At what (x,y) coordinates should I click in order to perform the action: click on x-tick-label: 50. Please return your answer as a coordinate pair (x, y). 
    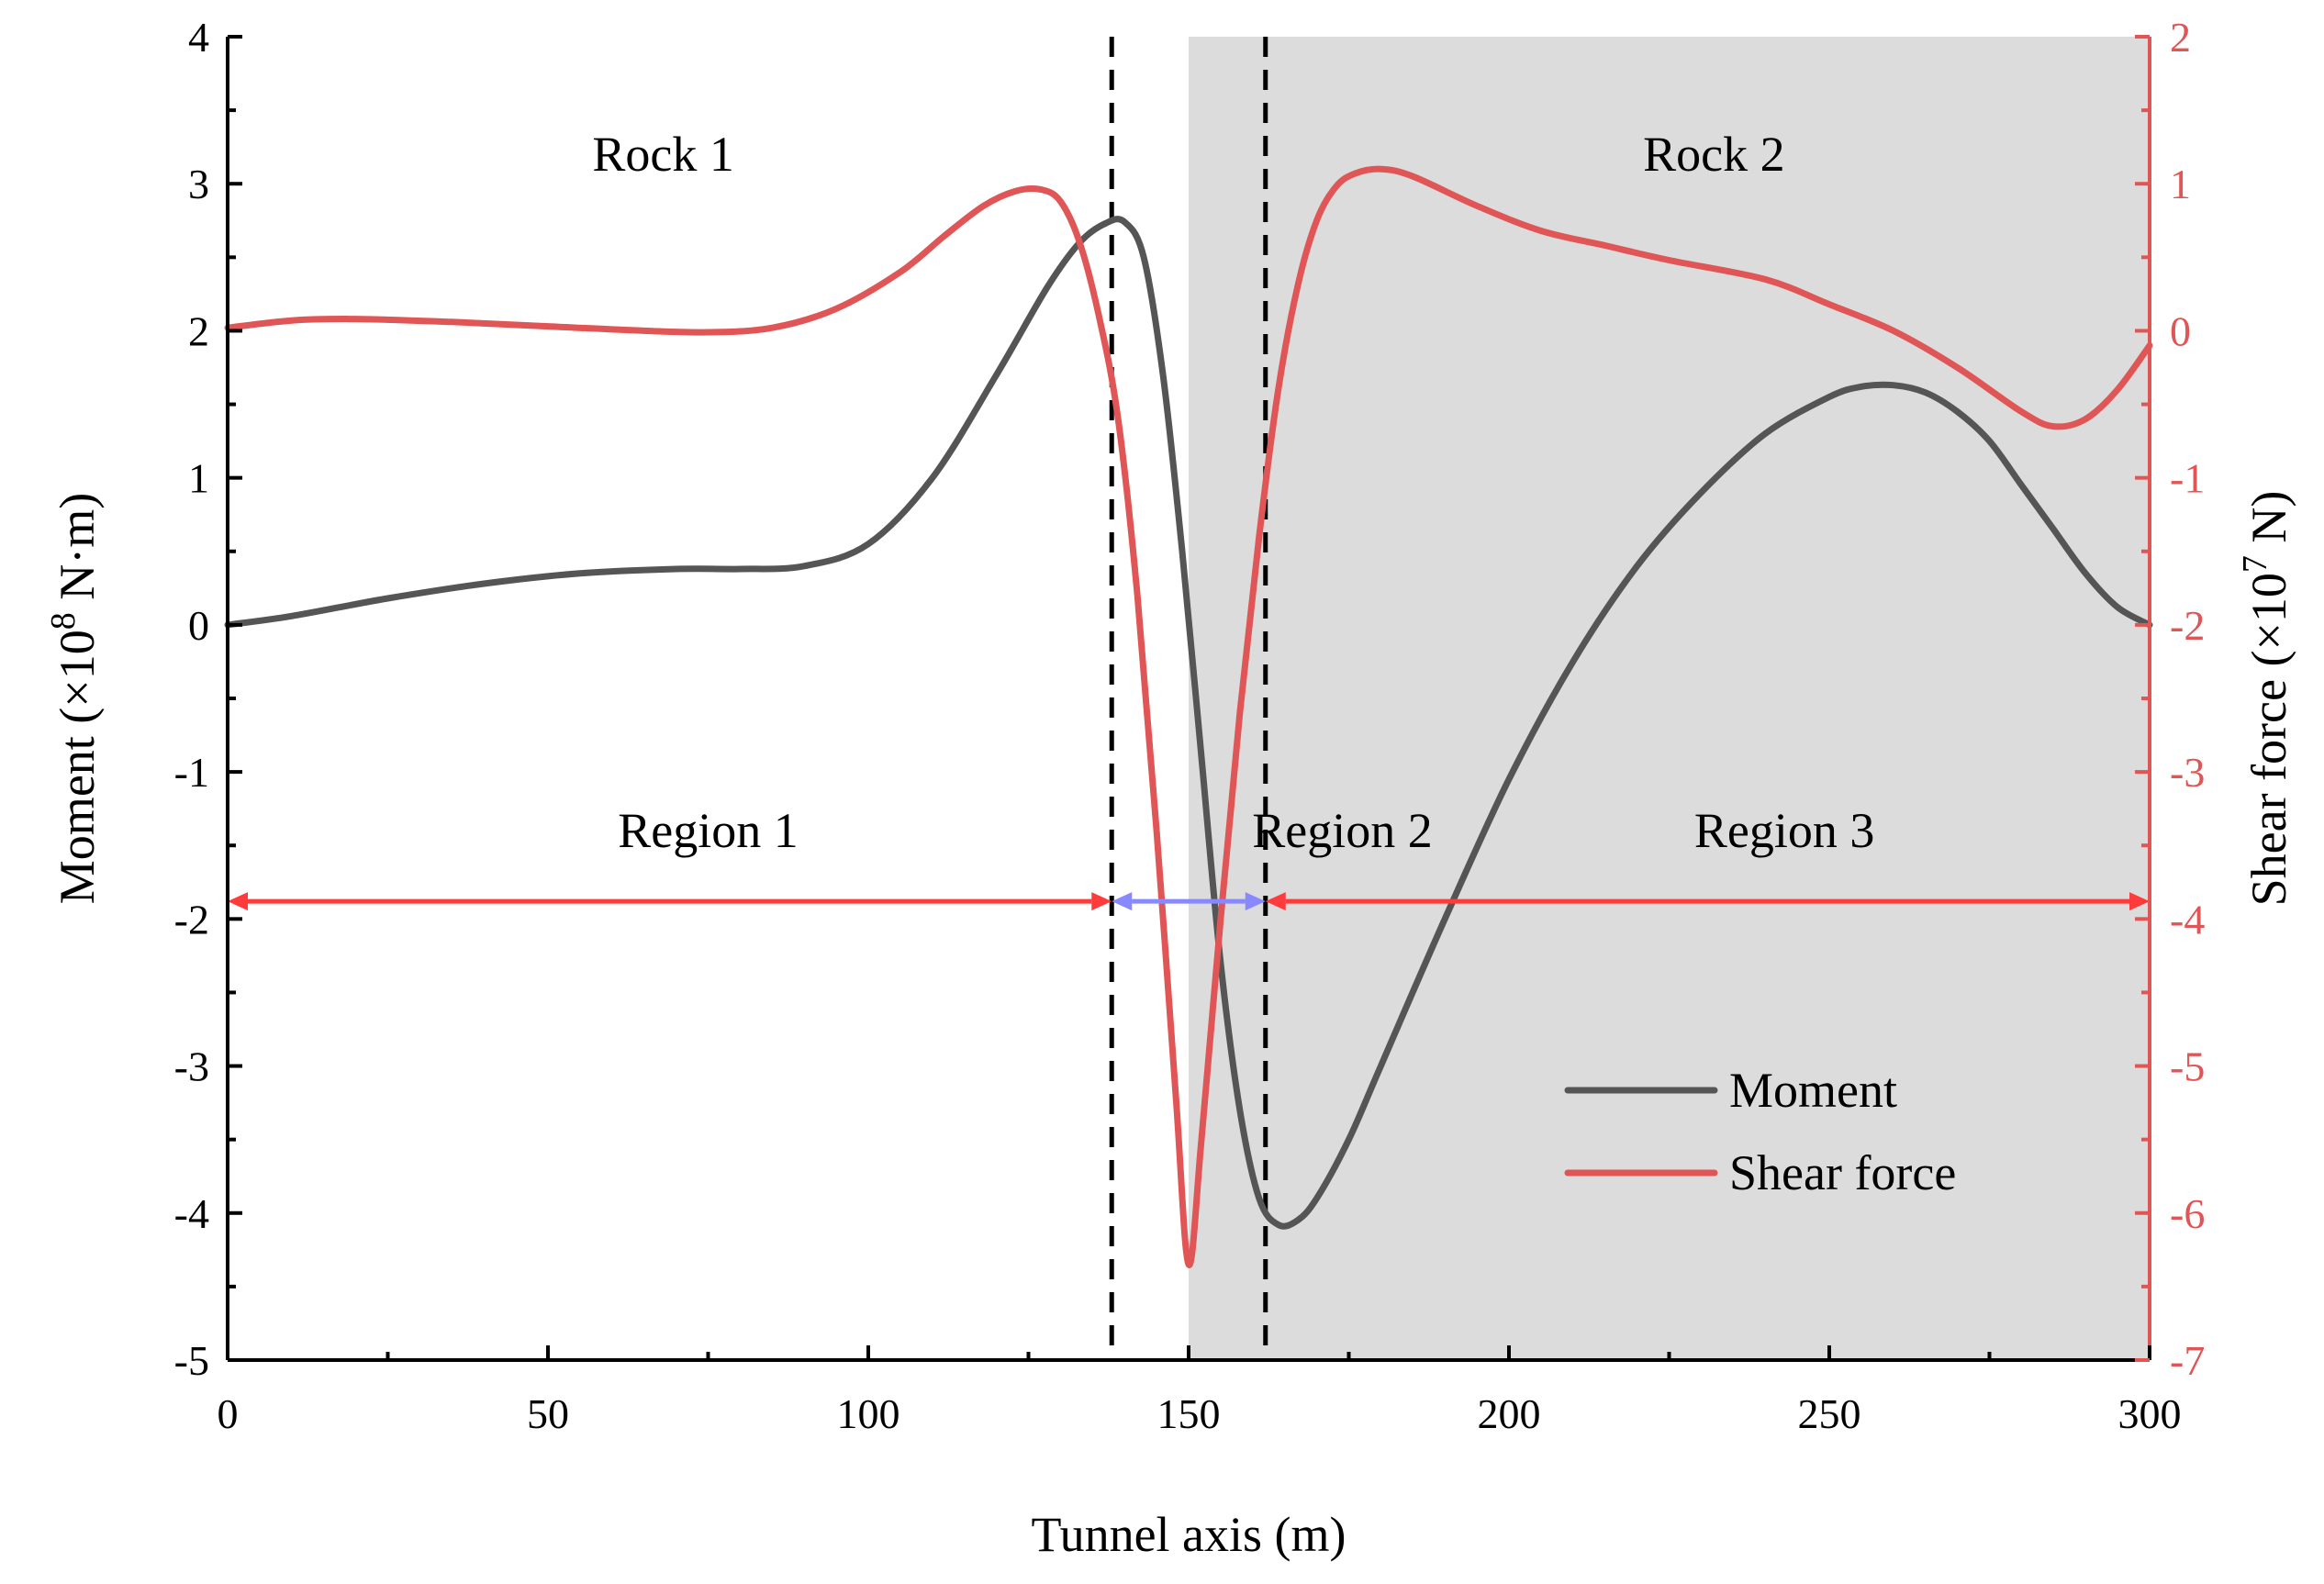
    Looking at the image, I should click on (548, 1413).